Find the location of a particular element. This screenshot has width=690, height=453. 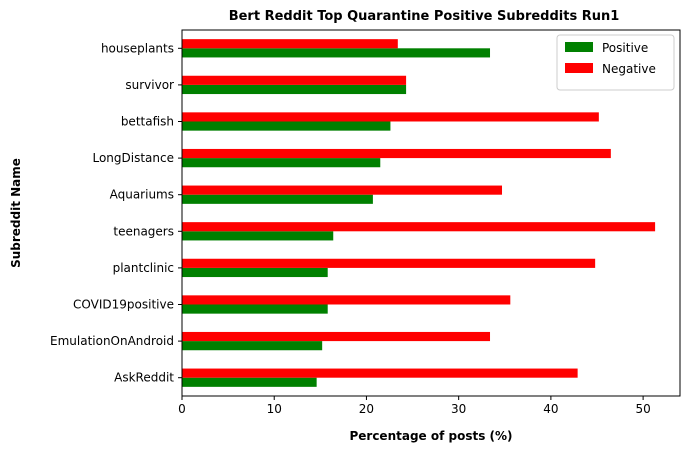

bar-negative-COVID19positive is located at coordinates (346, 300).